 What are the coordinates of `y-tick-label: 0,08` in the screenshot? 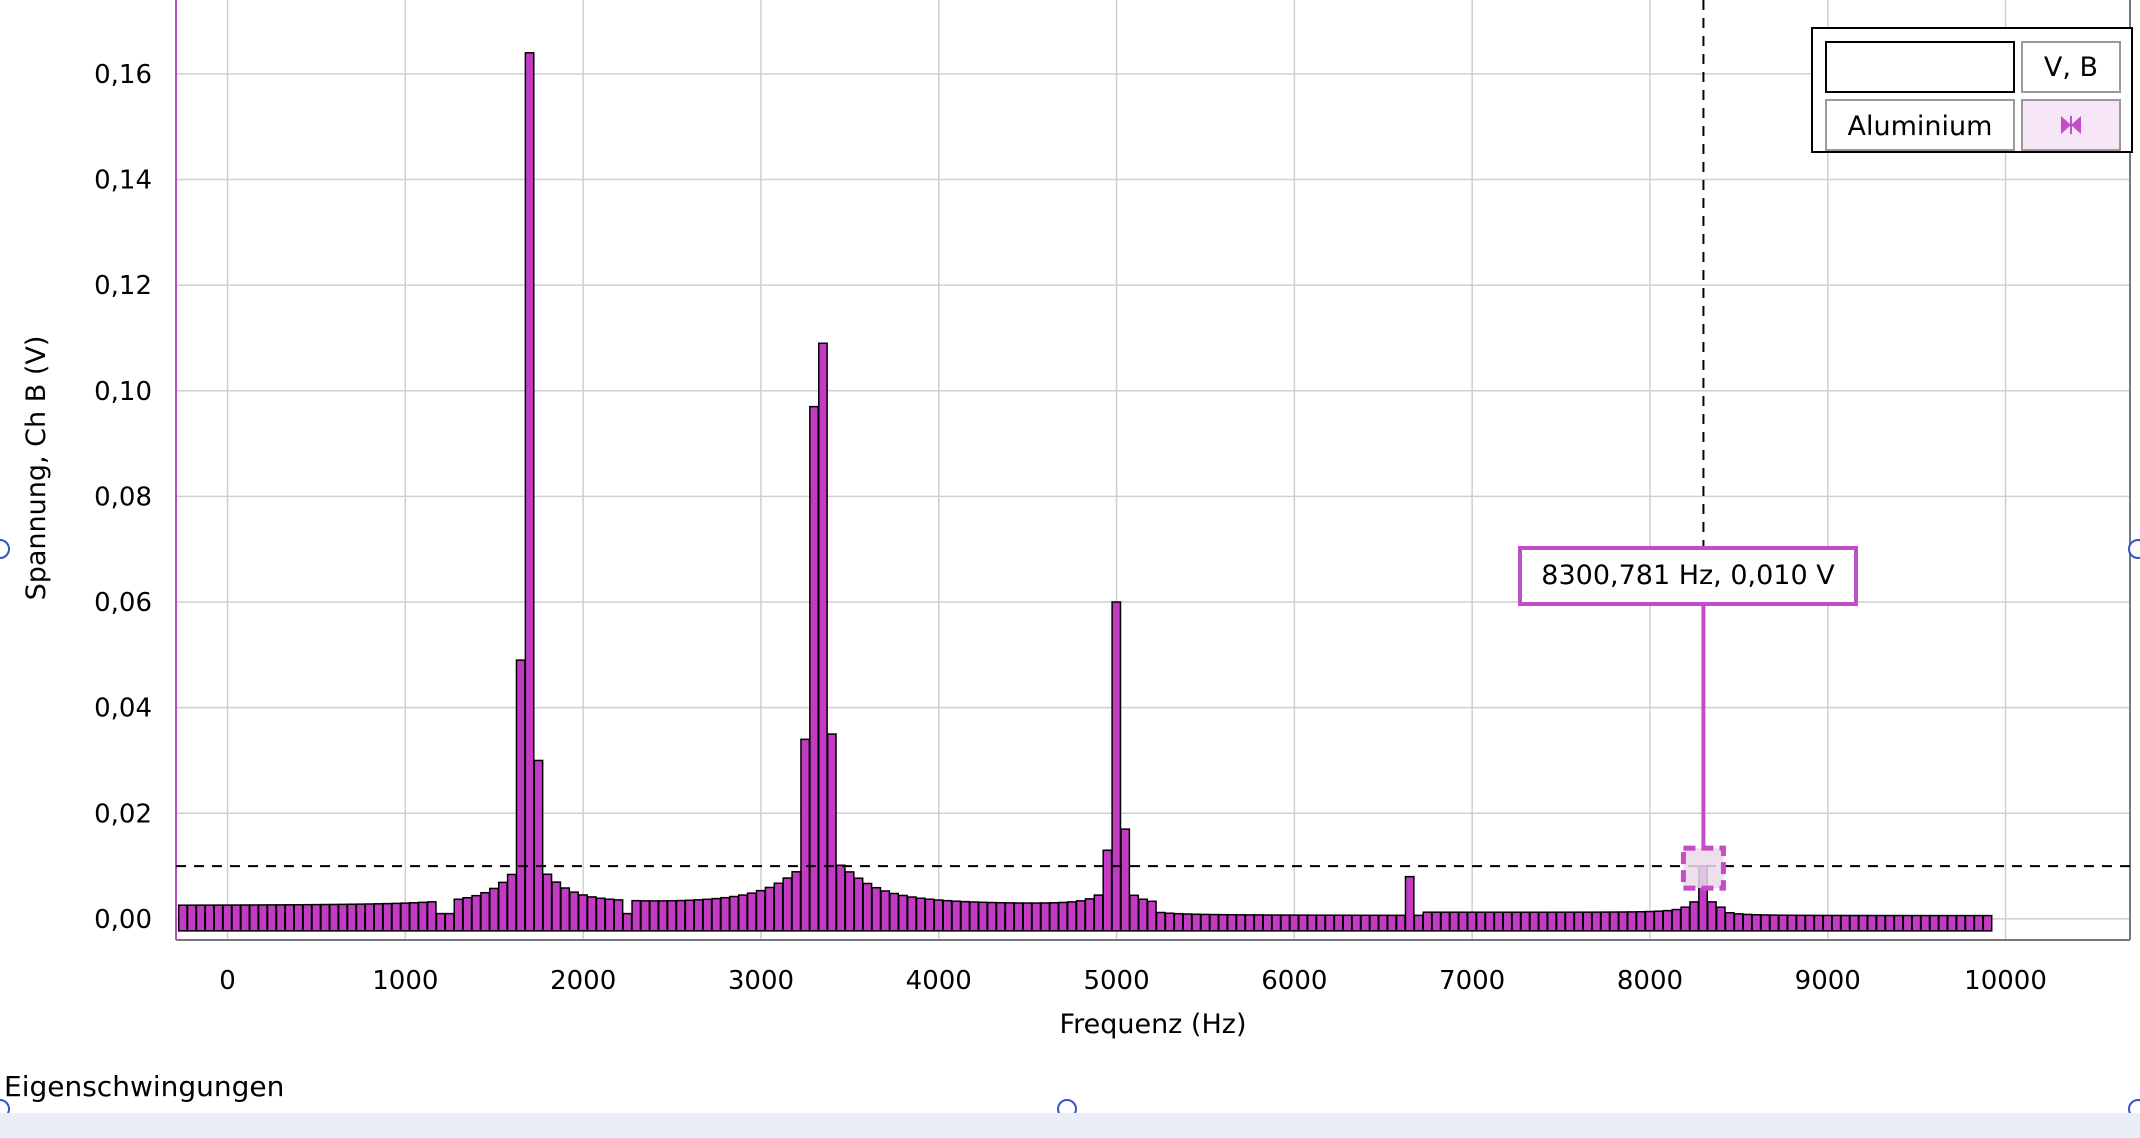 It's located at (123, 497).